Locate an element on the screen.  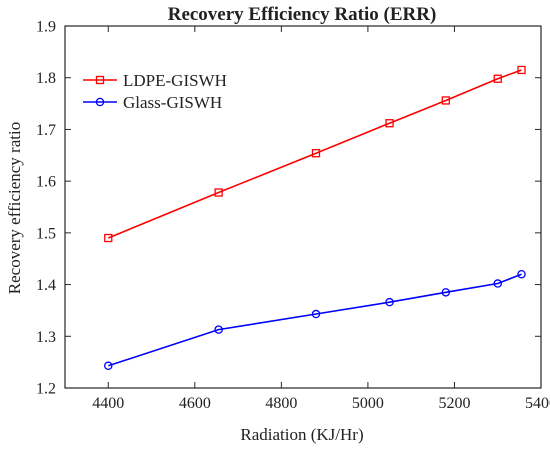
y-tick-label: 1.6 is located at coordinates (46, 182).